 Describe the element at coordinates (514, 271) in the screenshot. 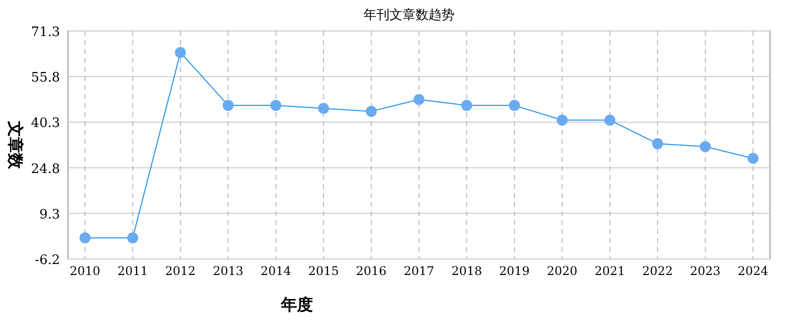

I see `x-tick-label: 2019` at that location.